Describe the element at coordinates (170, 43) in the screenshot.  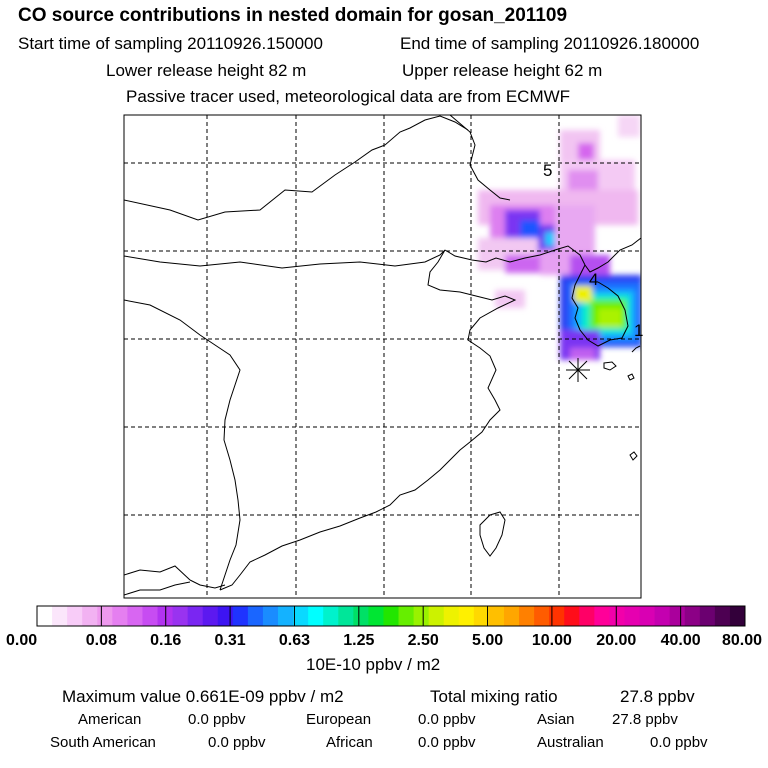
I see `start-time-label: Start time of sampling 20110926.150000` at that location.